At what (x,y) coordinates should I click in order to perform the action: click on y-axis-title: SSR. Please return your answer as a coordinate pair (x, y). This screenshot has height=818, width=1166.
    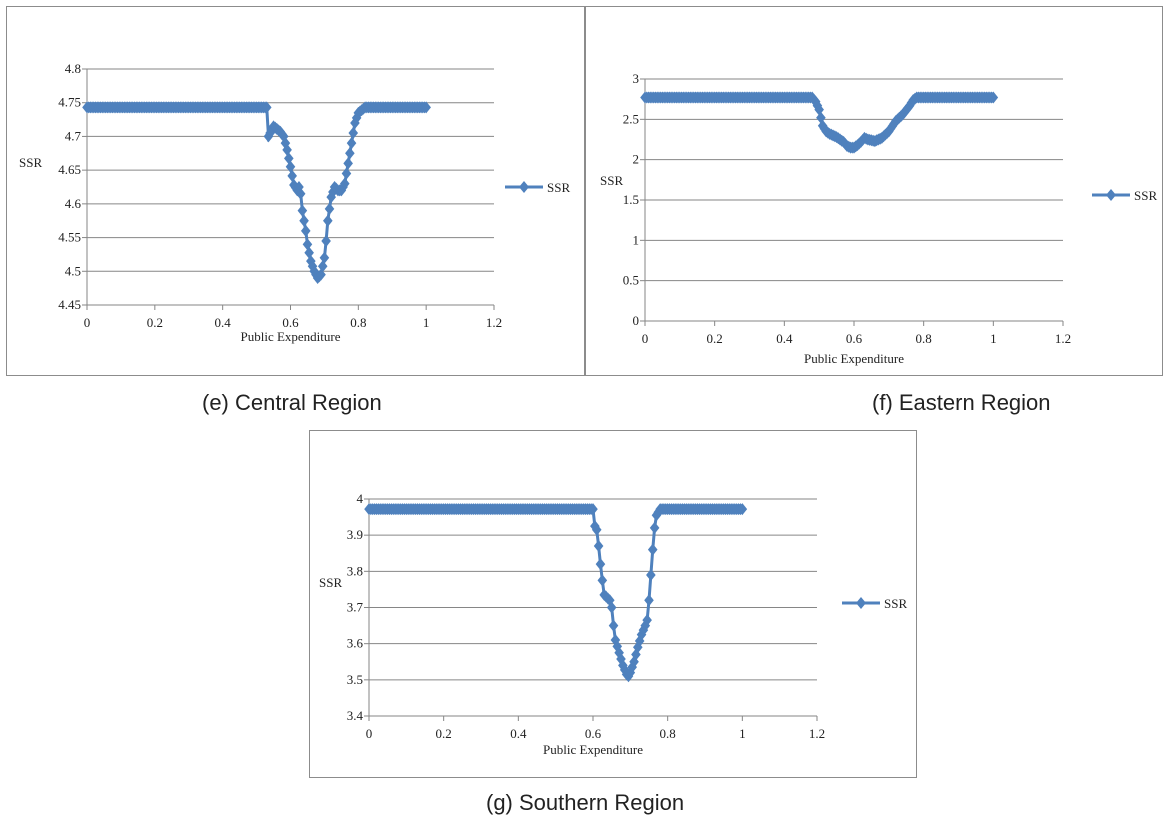
    Looking at the image, I should click on (611, 180).